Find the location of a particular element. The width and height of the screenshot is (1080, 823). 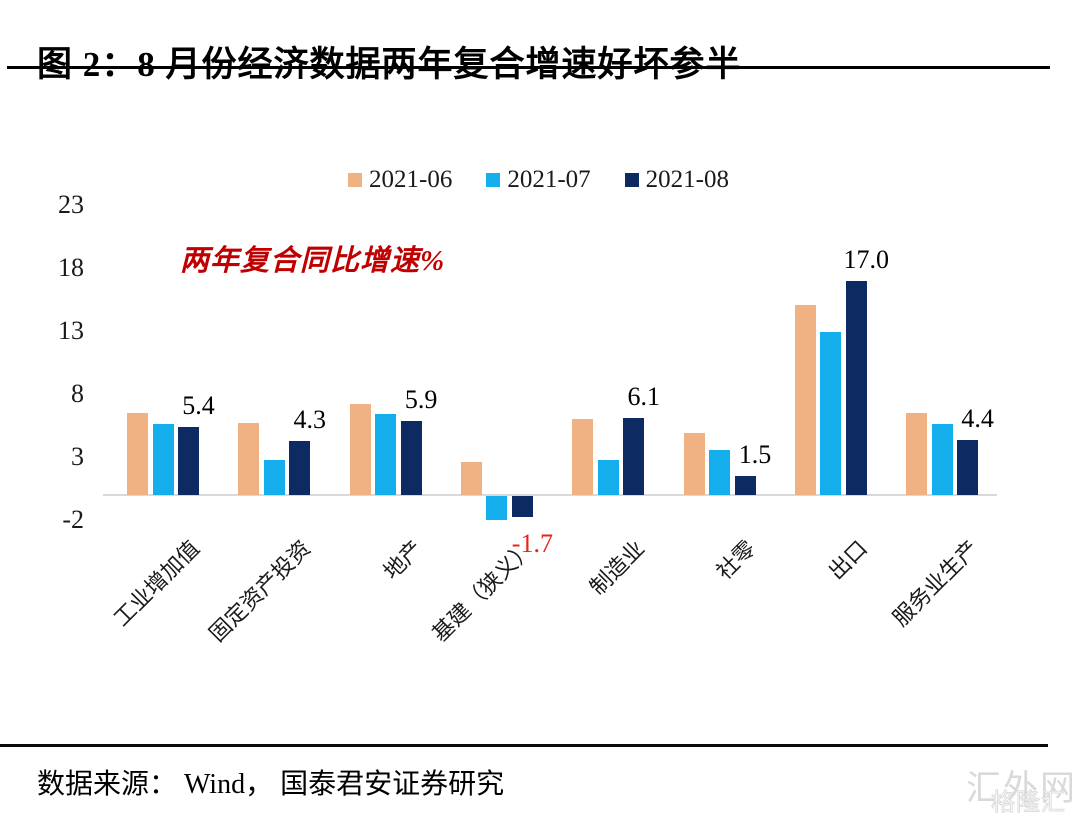

category-label: 服务业生产 is located at coordinates (935, 583).